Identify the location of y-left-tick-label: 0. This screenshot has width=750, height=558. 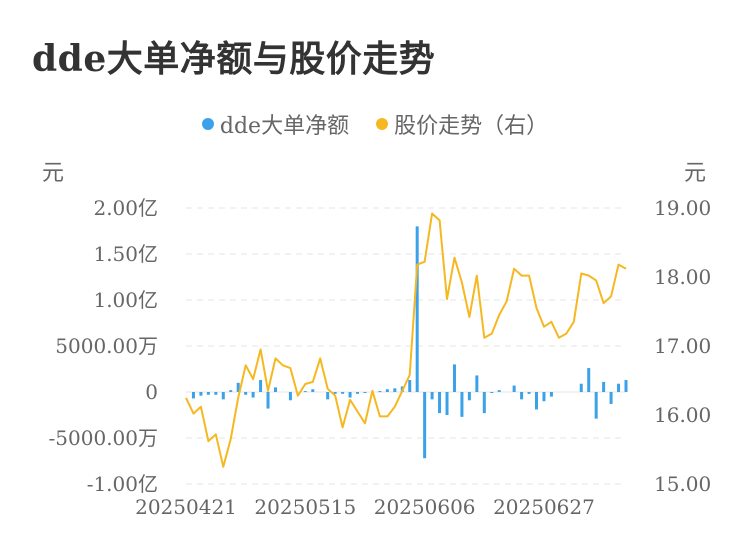
(151, 392).